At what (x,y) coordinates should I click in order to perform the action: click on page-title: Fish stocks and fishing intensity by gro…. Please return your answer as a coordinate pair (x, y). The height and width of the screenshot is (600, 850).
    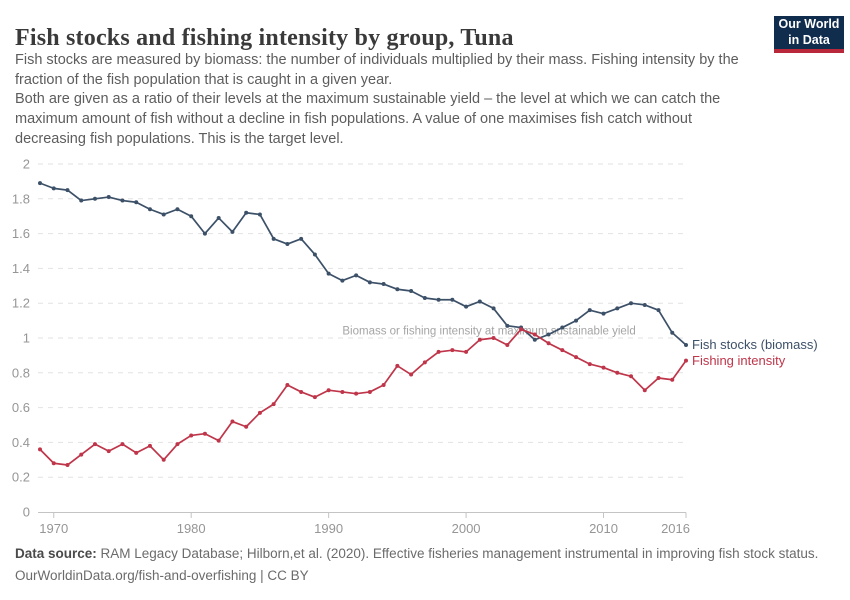
    Looking at the image, I should click on (264, 38).